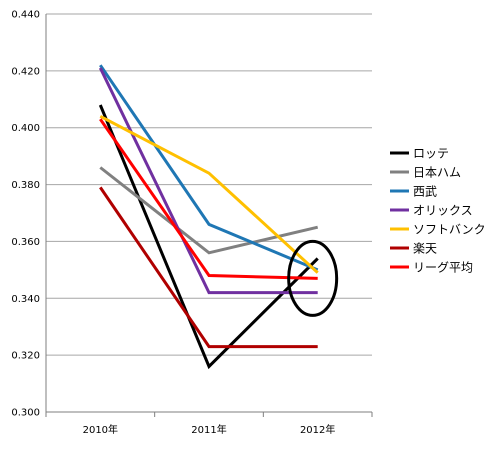  I want to click on legend-label: 日本ハム, so click(437, 173).